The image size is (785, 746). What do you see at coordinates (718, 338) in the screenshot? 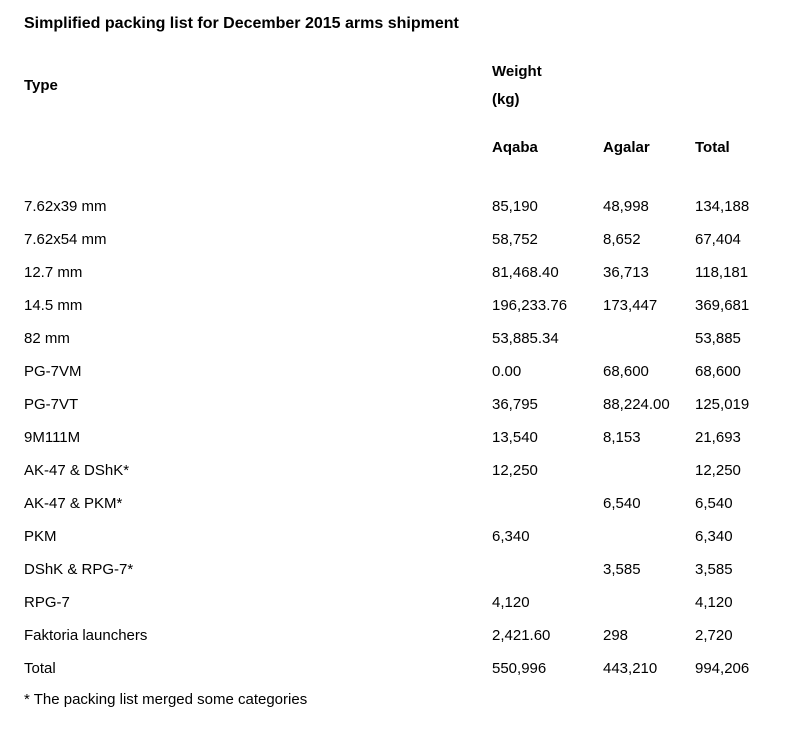
I see `total-cell: 53,885` at bounding box center [718, 338].